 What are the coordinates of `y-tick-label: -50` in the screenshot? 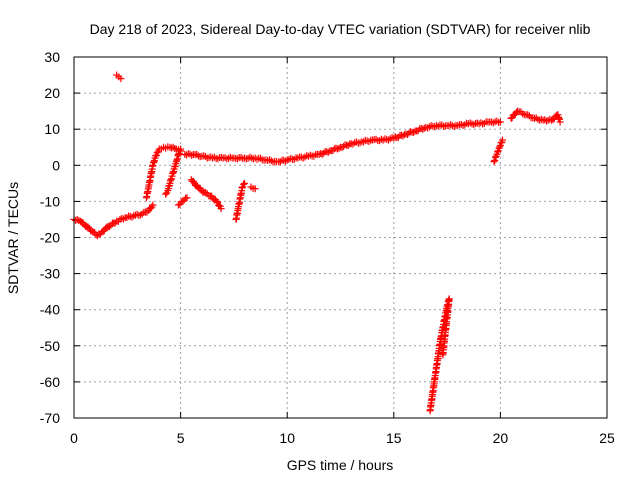 It's located at (50, 346).